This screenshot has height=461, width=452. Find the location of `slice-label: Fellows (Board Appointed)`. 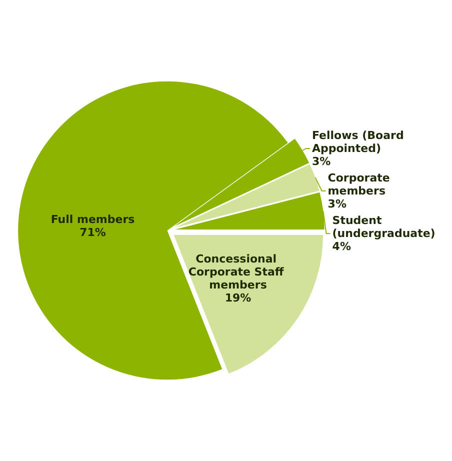

slice-label: Fellows (Board Appointed) is located at coordinates (360, 141).